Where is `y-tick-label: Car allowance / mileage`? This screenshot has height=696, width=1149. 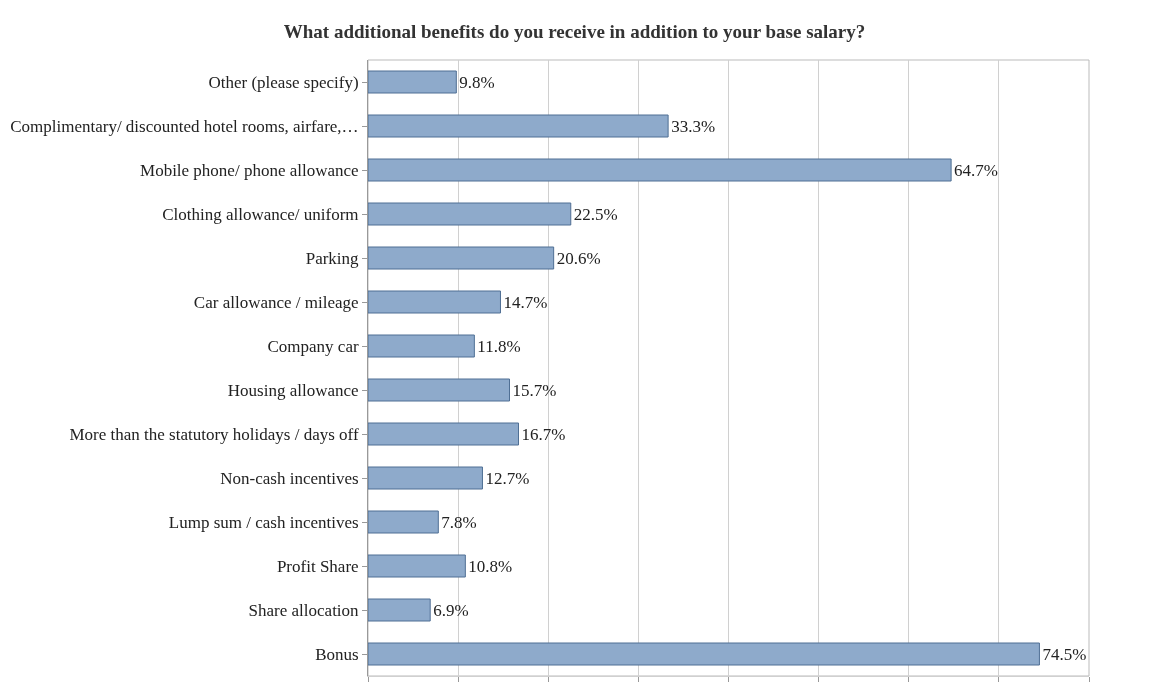 y-tick-label: Car allowance / mileage is located at coordinates (276, 302).